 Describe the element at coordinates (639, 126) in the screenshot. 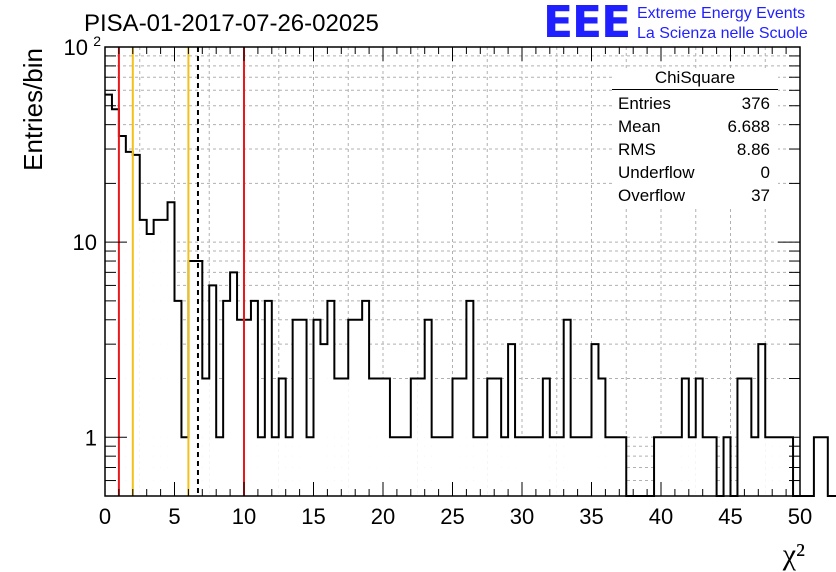

I see `stats-label: Mean` at that location.